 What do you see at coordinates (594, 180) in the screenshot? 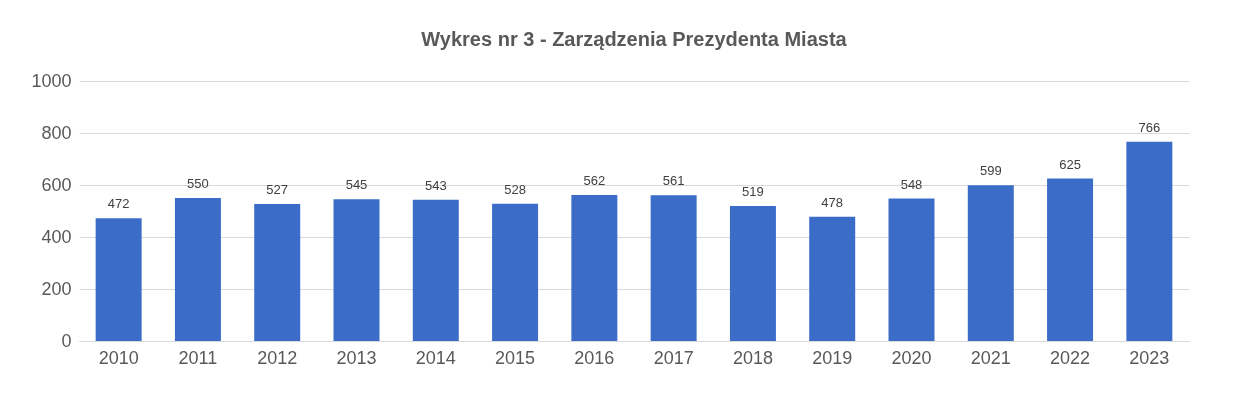
I see `data-label: 562` at bounding box center [594, 180].